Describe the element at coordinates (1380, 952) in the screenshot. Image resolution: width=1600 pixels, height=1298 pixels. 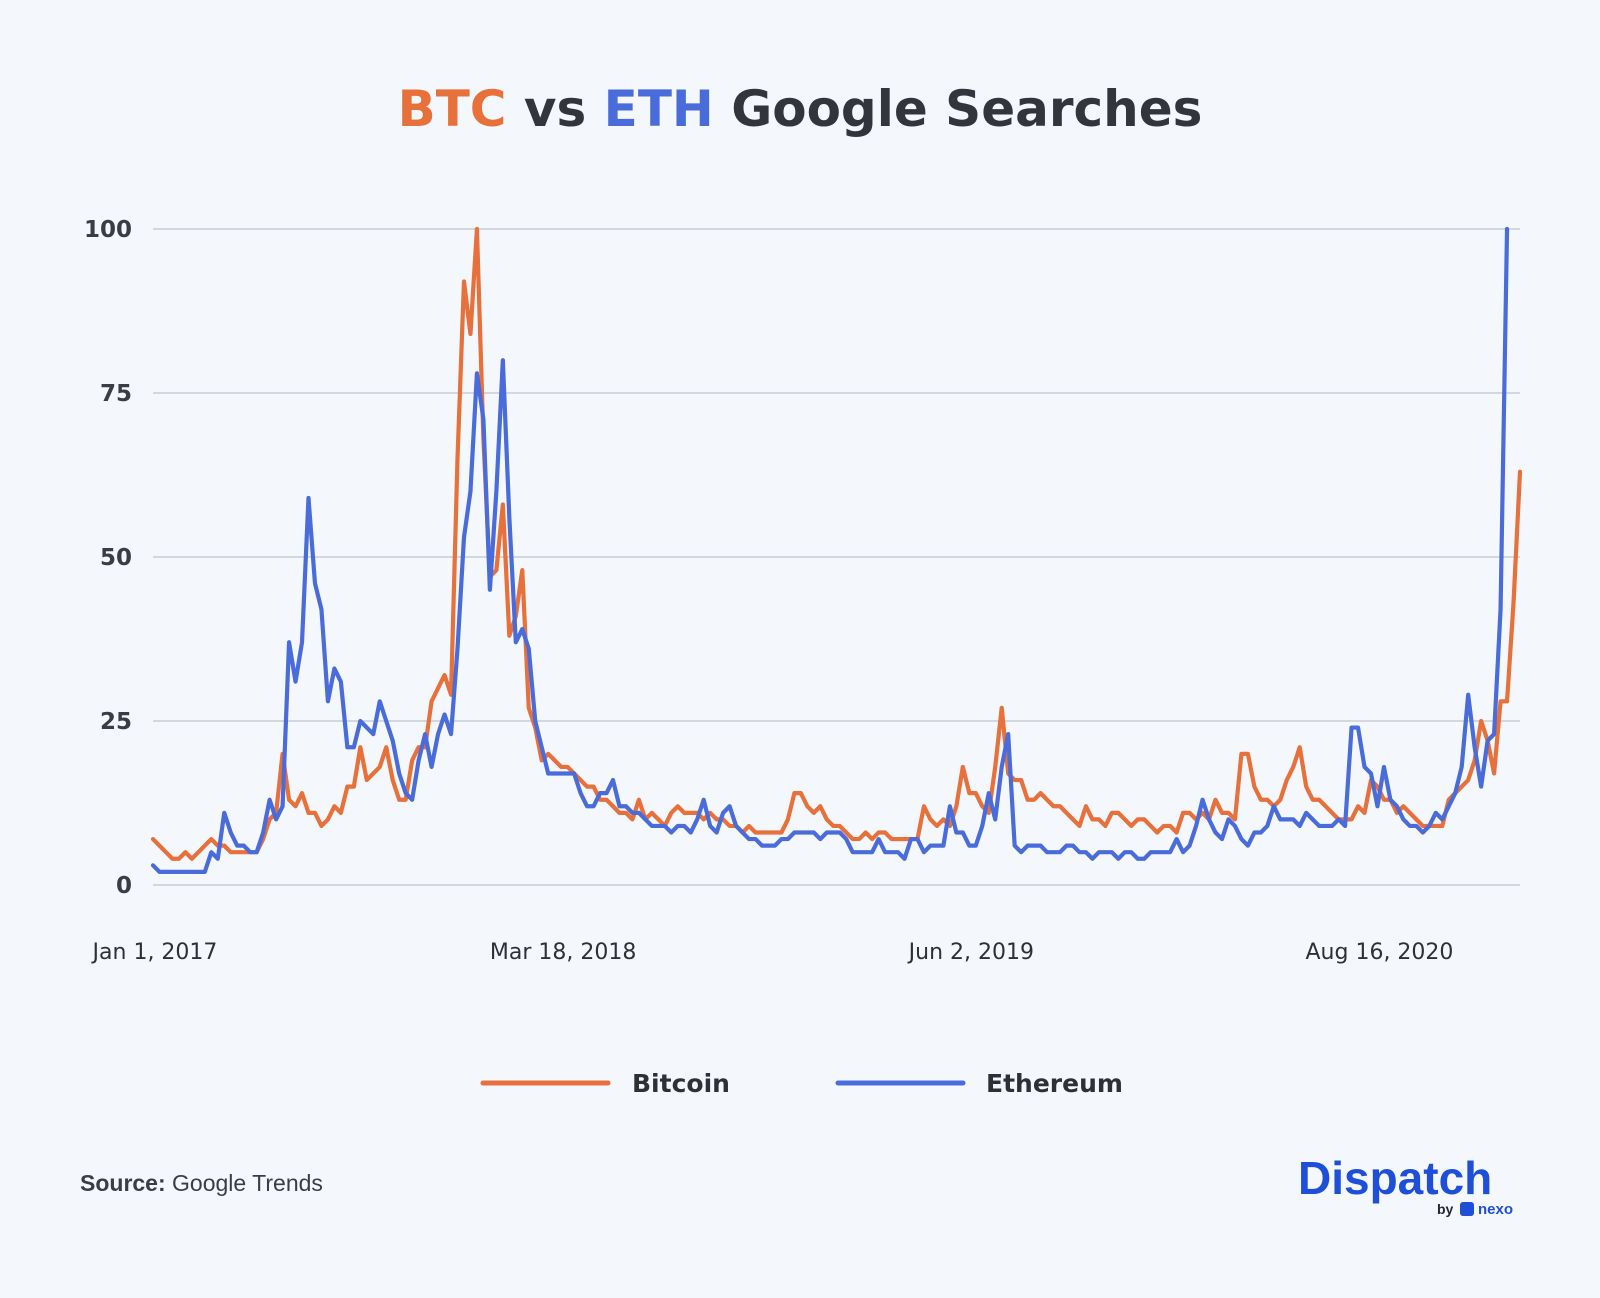
I see `x-tick-label: Aug 16, 2020` at that location.